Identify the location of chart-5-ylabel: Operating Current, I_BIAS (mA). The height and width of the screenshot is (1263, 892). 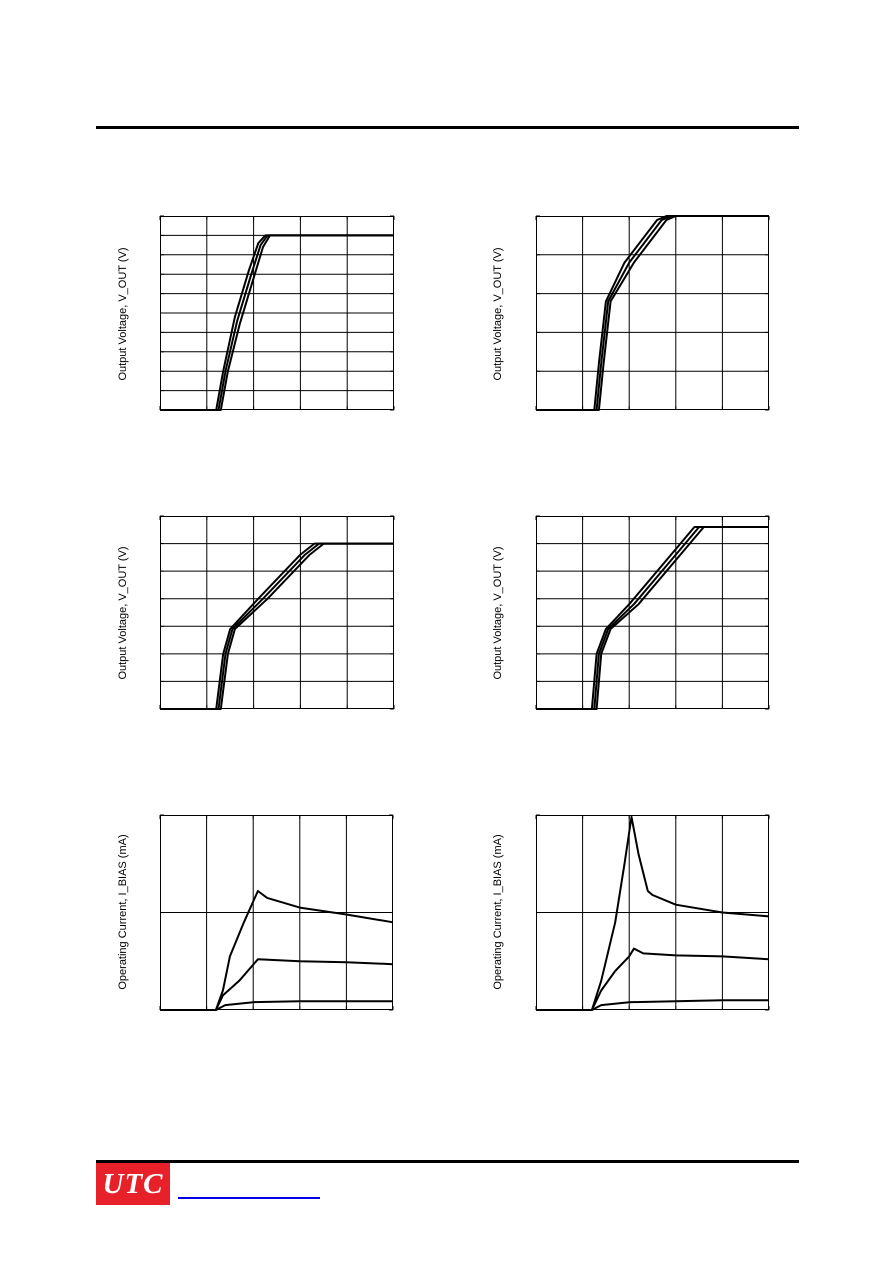
(123, 912).